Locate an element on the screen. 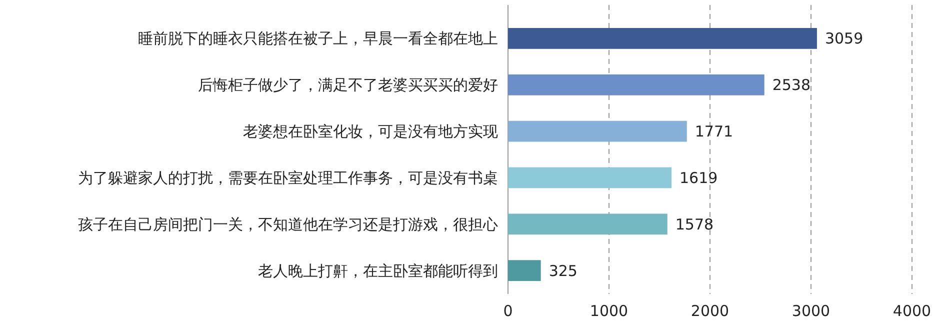 This screenshot has width=940, height=332. data-label: 3059 is located at coordinates (844, 39).